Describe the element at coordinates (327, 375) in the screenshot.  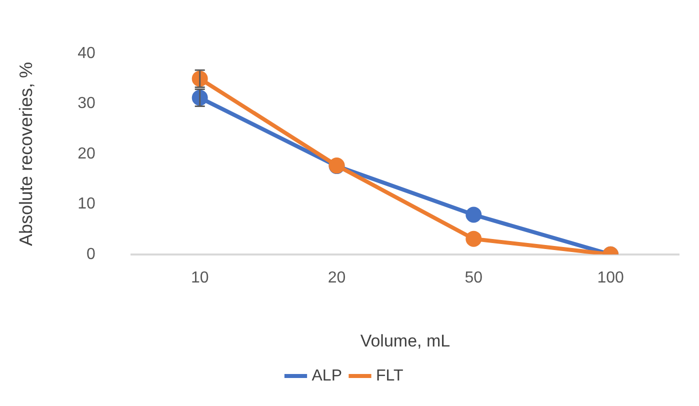
I see `legend-label: ALP` at that location.